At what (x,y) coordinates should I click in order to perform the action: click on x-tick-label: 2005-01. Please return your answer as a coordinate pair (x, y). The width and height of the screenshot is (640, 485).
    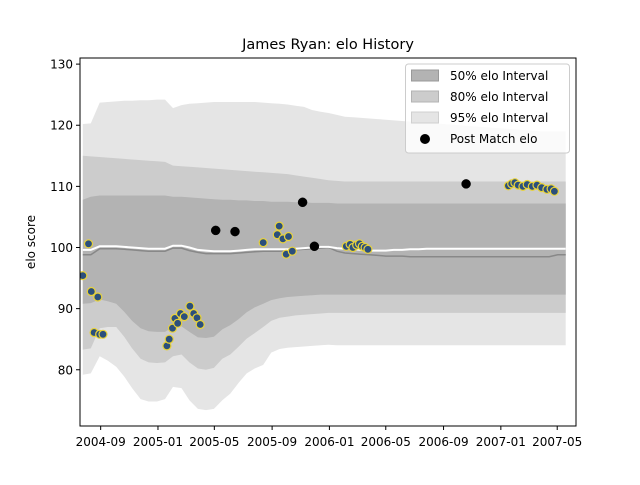
    Looking at the image, I should click on (158, 442).